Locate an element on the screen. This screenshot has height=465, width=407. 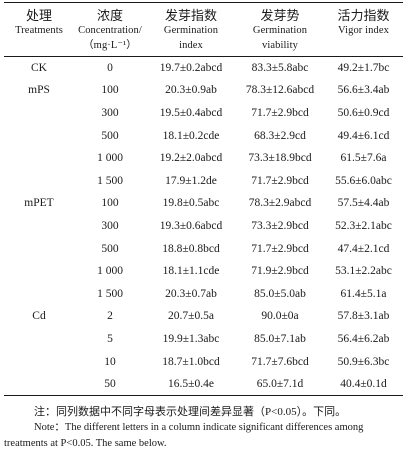
header-concentration: 浓度 Concentration/ （mg·L⁻¹） is located at coordinates (110, 30).